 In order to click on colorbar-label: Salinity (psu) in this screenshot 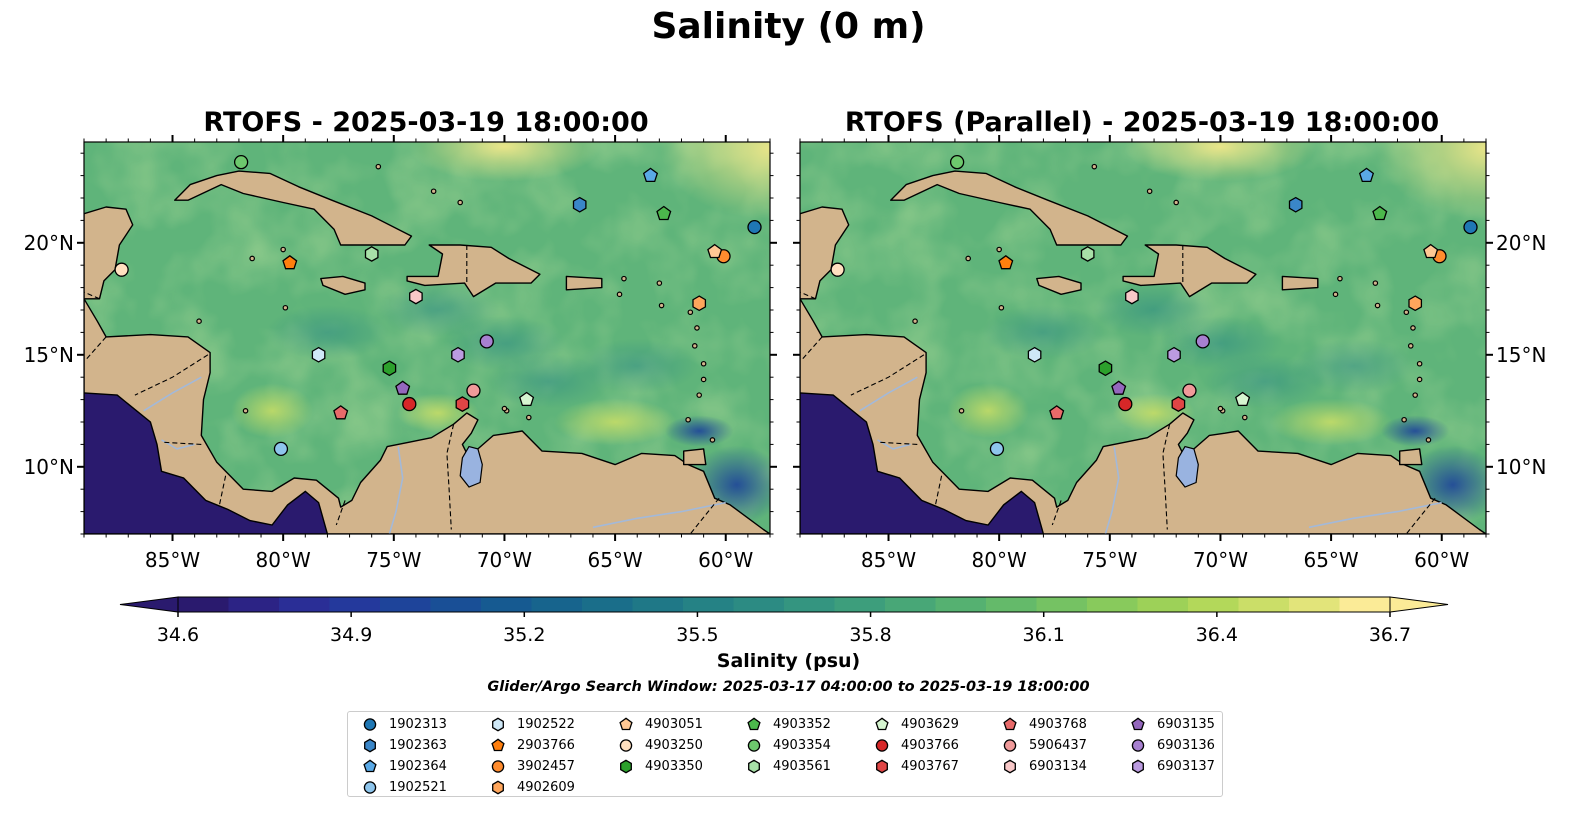, I will do `click(788, 661)`.